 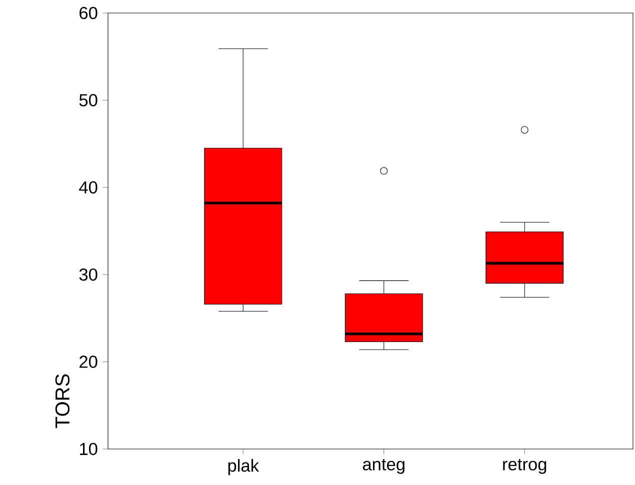 I want to click on x-tick-label: plak, so click(x=244, y=467).